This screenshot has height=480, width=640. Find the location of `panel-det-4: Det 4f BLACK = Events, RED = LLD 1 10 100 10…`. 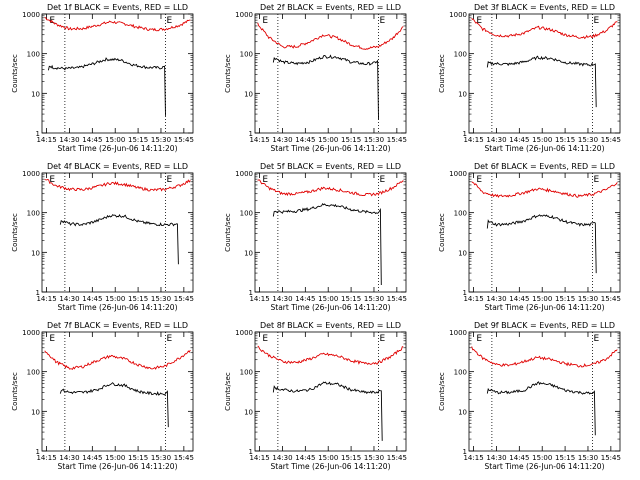

panel-det-4: Det 4f BLACK = Events, RED = LLD 1 10 100 10… is located at coordinates (102, 237).